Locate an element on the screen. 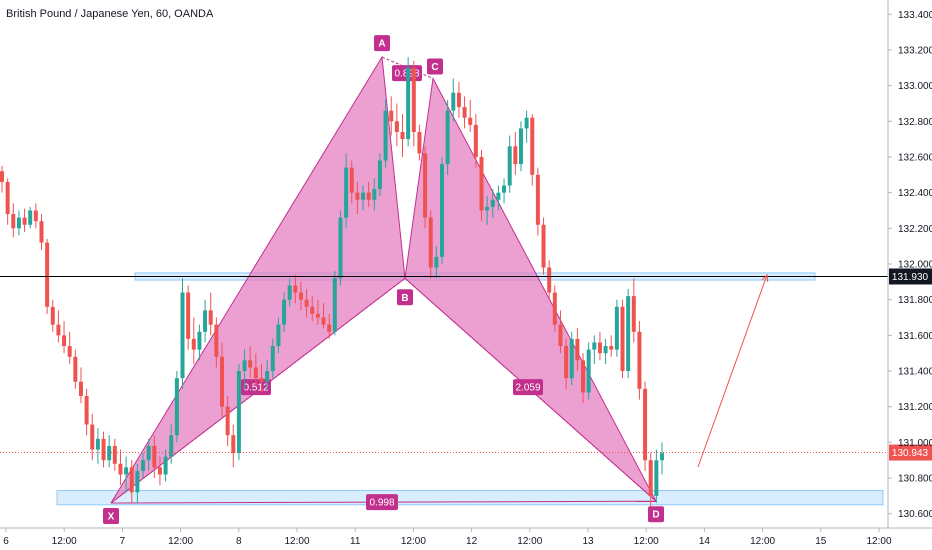  price-tick-label: 132.200 is located at coordinates (915, 229).